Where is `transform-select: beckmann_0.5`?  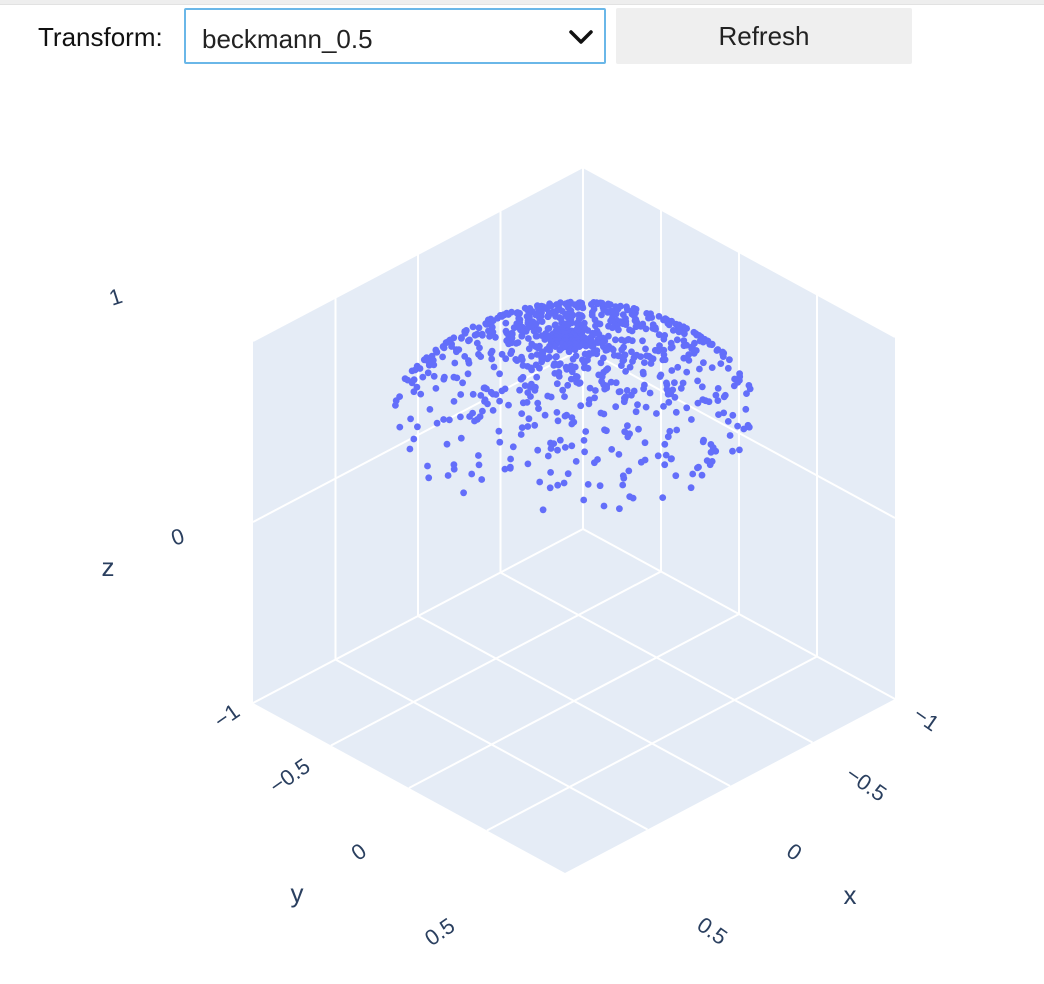
transform-select: beckmann_0.5 is located at coordinates (395, 36).